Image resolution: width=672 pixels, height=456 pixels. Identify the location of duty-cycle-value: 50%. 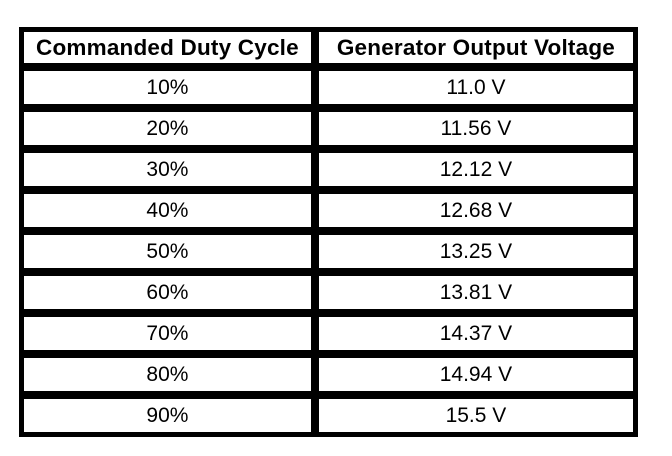
(167, 251).